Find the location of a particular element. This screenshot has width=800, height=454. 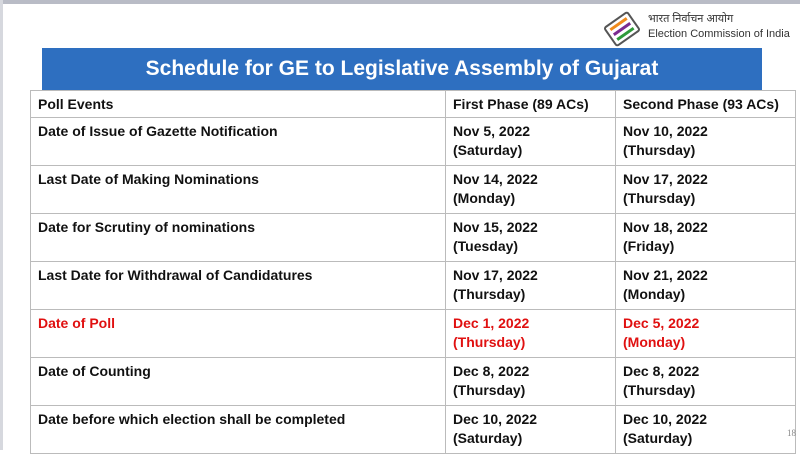

weekday: (Tuesday) is located at coordinates (486, 246).